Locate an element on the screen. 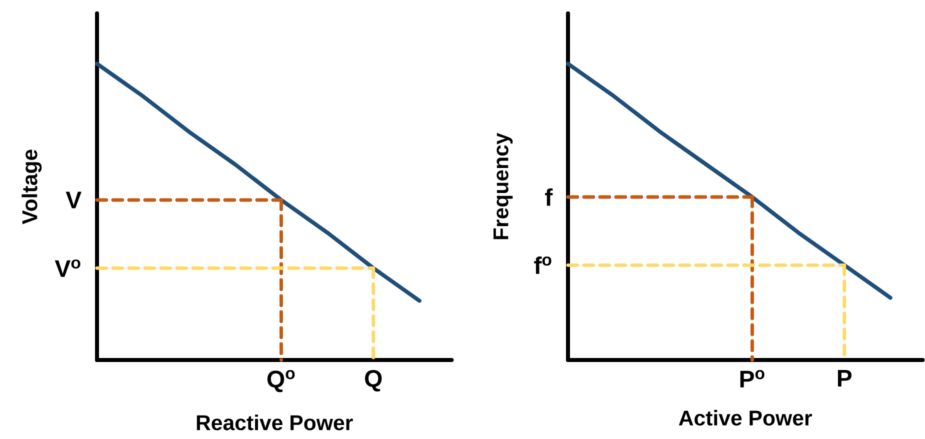 Image resolution: width=925 pixels, height=439 pixels. y-axis-title: Voltage is located at coordinates (32, 187).